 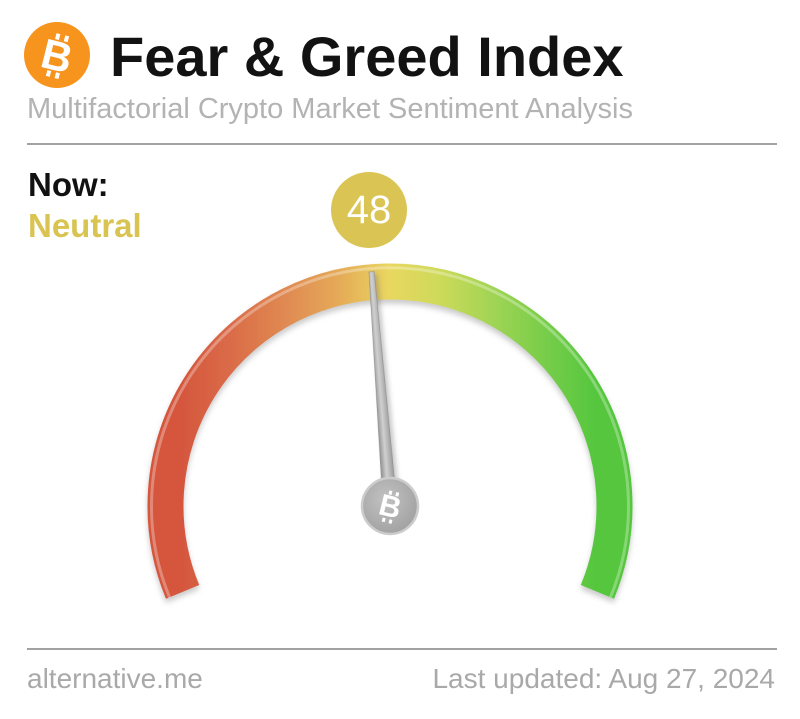 I want to click on bitcoin-logo-circle, so click(x=57, y=55).